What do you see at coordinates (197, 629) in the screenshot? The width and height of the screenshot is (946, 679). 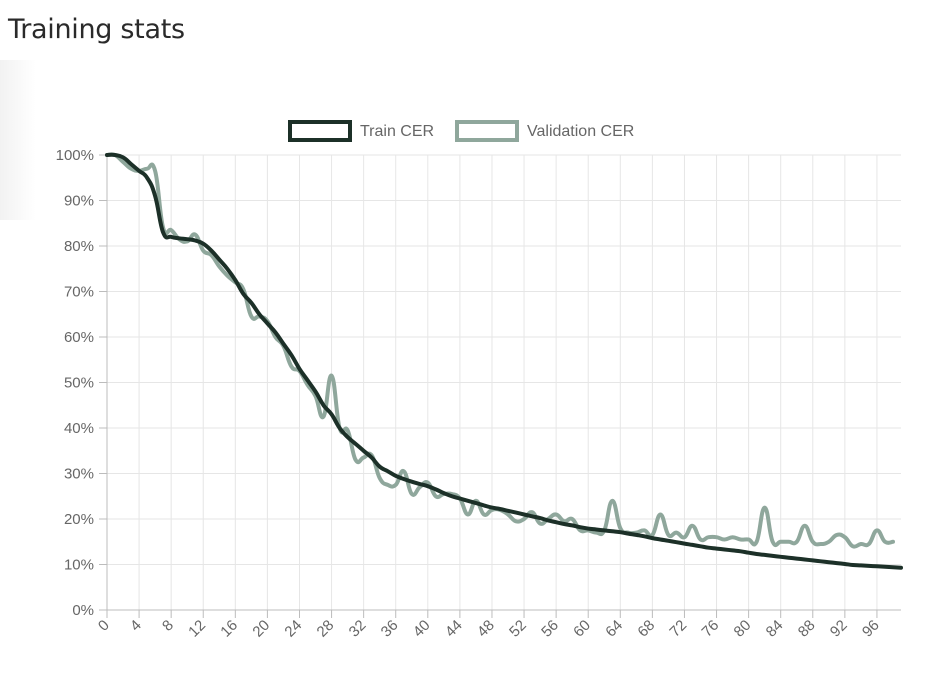 I see `x-tick-label: 12` at bounding box center [197, 629].